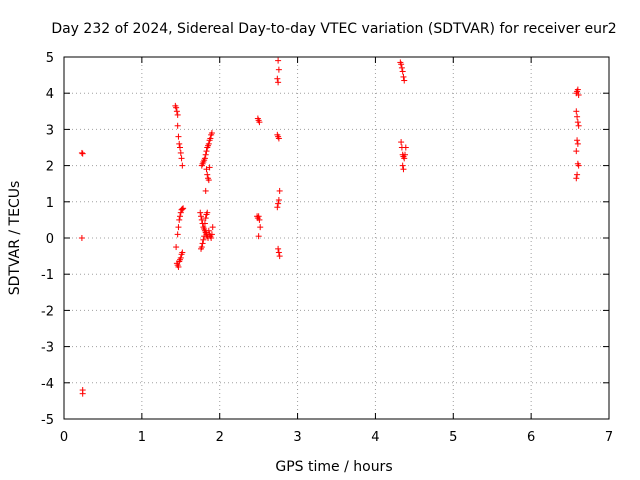  What do you see at coordinates (47, 384) in the screenshot?
I see `y-tick-label: -4` at bounding box center [47, 384].